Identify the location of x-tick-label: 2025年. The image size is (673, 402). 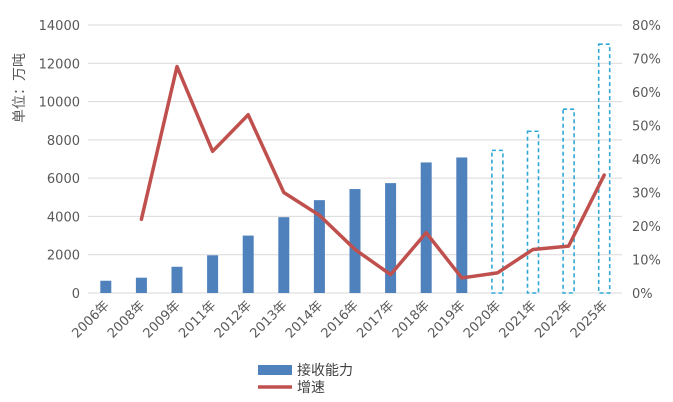
(589, 319).